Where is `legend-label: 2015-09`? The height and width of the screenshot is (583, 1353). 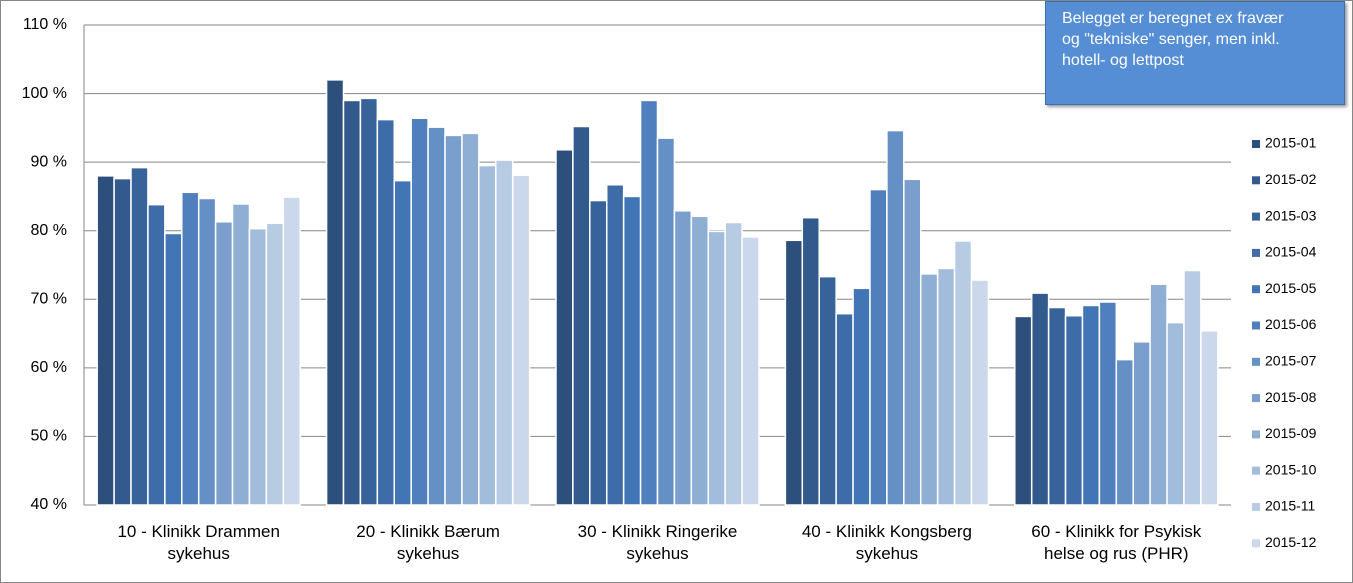 legend-label: 2015-09 is located at coordinates (1291, 433).